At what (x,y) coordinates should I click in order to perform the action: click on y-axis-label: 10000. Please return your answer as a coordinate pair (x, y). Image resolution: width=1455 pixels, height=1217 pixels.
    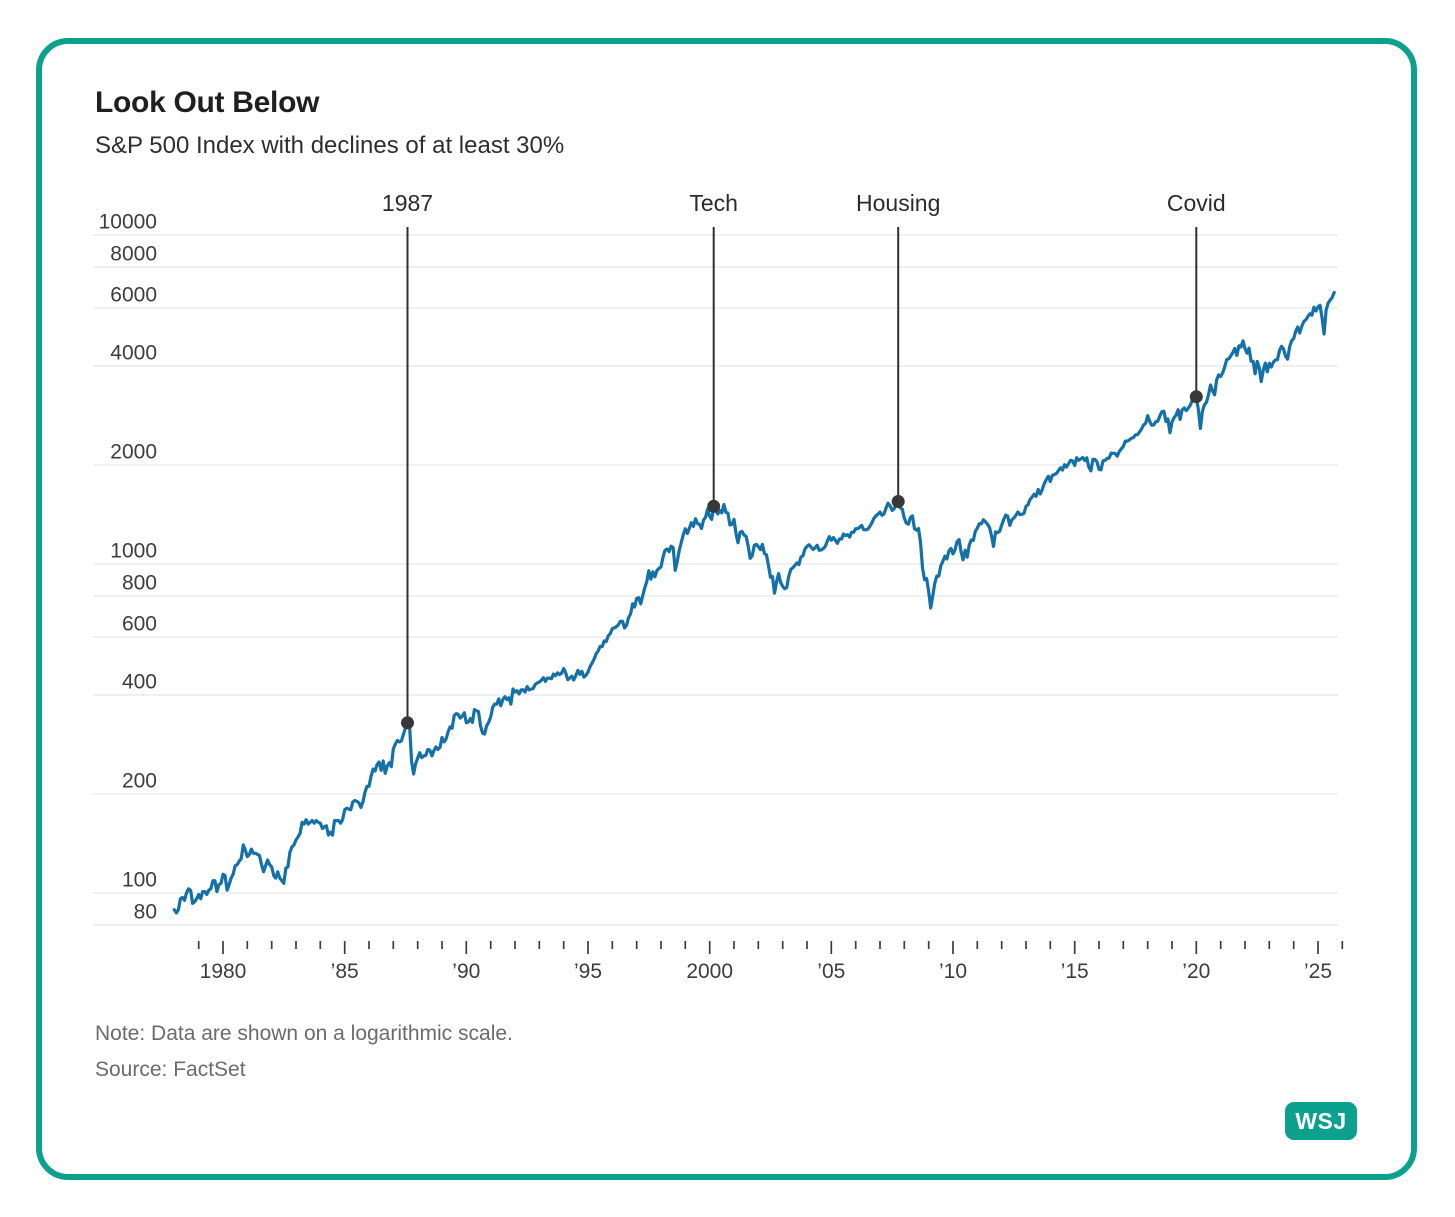
    Looking at the image, I should click on (128, 222).